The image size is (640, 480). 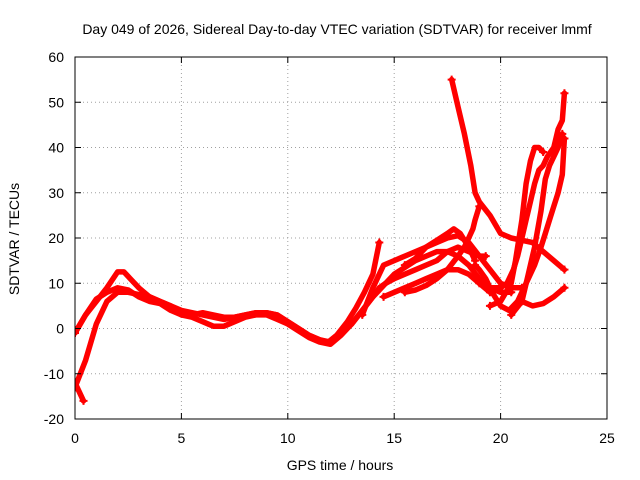 I want to click on y-tick-label: 60, so click(x=56, y=57).